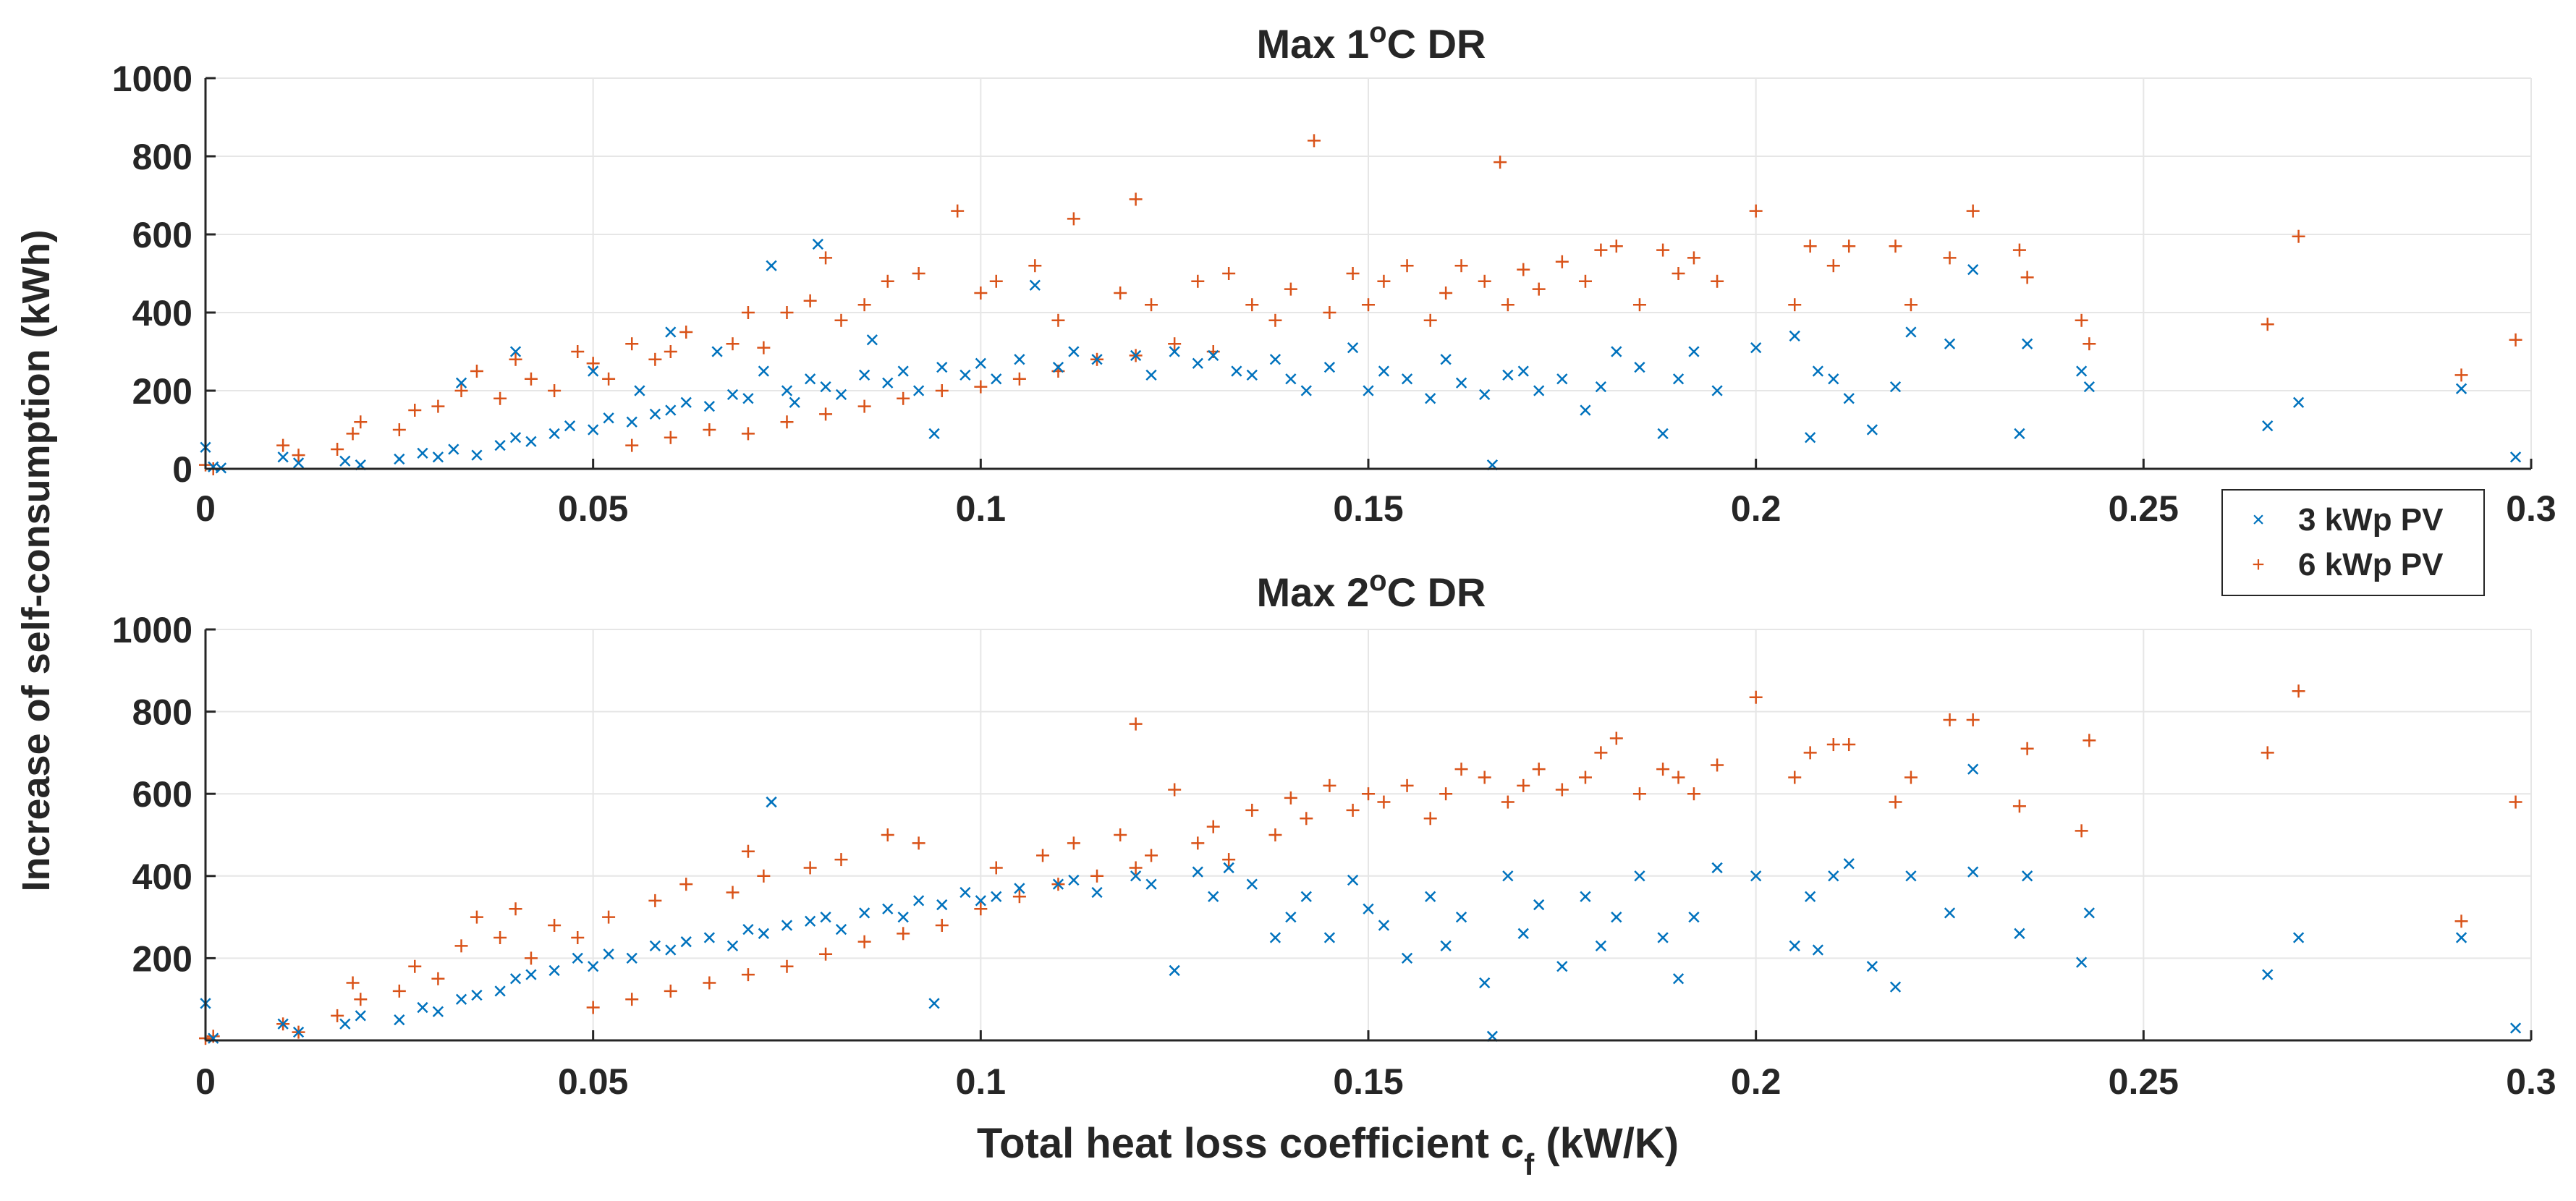  I want to click on legend-label: 6 kWp PV, so click(2371, 564).